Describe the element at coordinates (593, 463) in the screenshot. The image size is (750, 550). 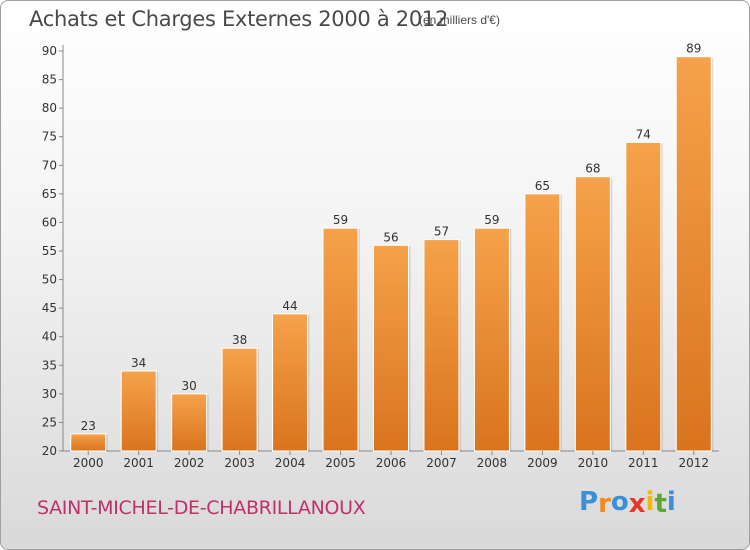
I see `x-tick-label-2010: 2010` at that location.